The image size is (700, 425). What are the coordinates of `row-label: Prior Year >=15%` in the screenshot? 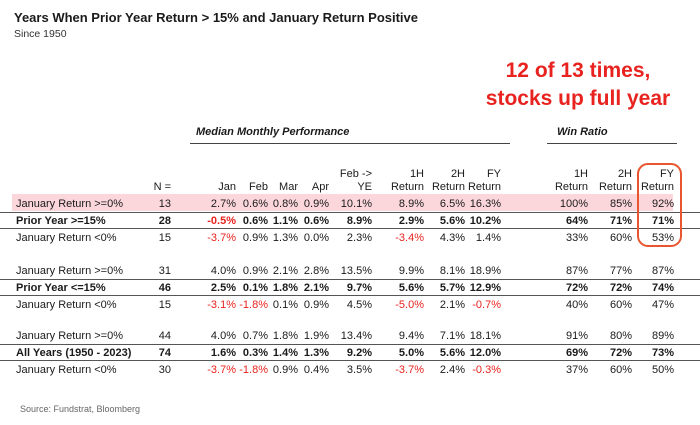 It's located at (61, 221).